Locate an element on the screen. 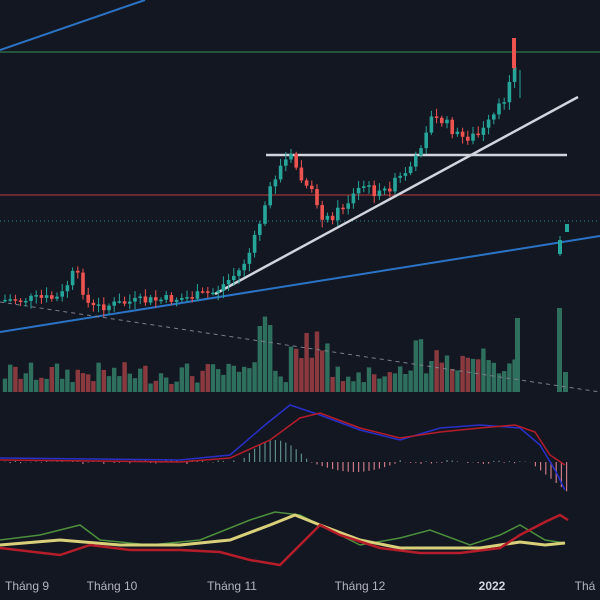 The image size is (600, 600). x-axis-tick-label: Tháng 9 is located at coordinates (27, 586).